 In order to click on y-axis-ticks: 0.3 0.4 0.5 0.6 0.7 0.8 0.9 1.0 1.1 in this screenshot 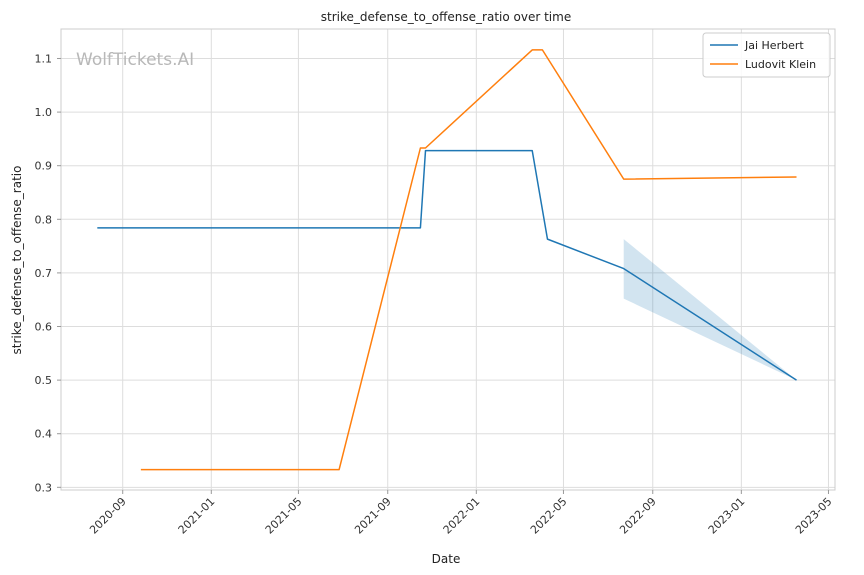, I will do `click(48, 273)`.